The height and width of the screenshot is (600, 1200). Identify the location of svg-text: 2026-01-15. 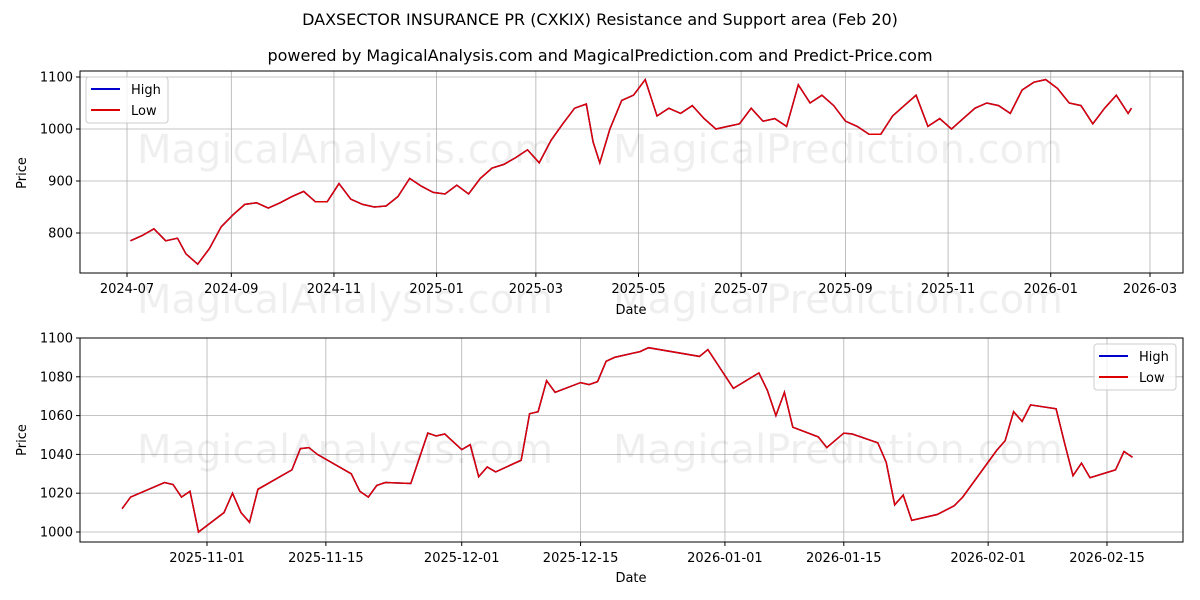
(844, 558).